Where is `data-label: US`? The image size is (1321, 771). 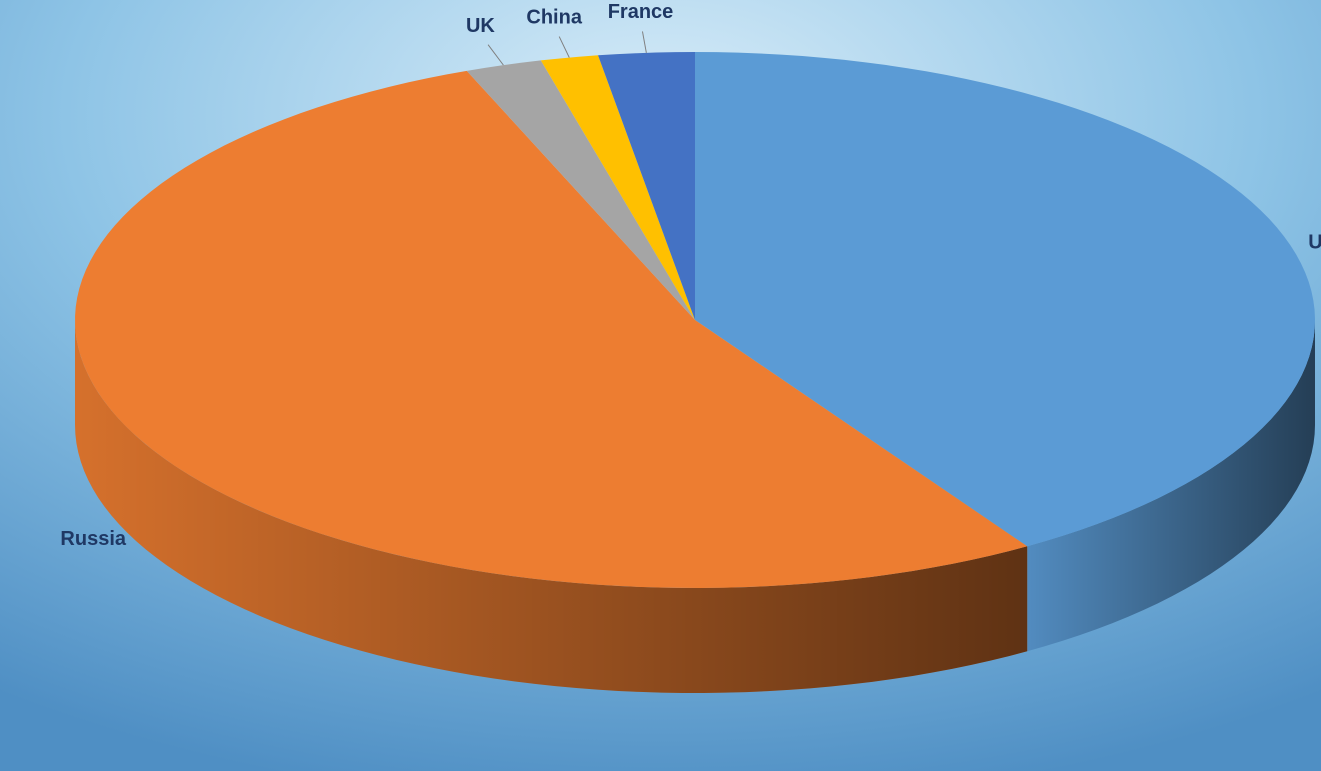 data-label: US is located at coordinates (1314, 242).